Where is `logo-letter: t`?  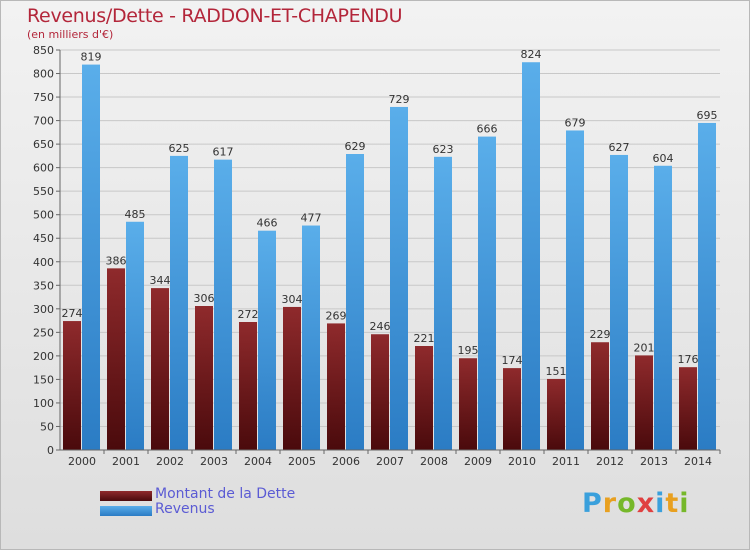
logo-letter: t is located at coordinates (672, 503).